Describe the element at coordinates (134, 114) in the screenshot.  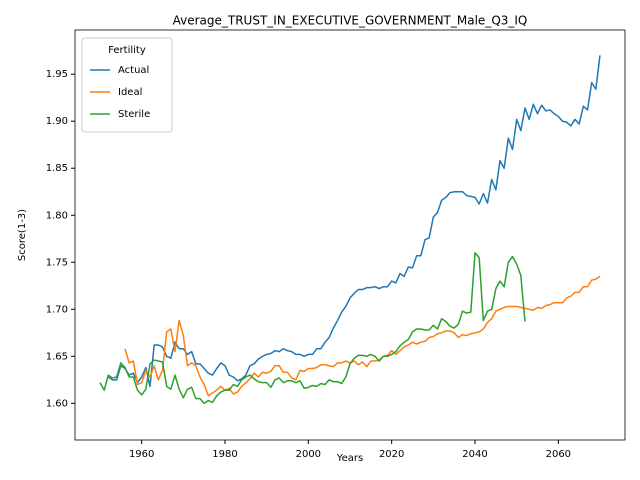
I see `legend-label: Sterile` at that location.